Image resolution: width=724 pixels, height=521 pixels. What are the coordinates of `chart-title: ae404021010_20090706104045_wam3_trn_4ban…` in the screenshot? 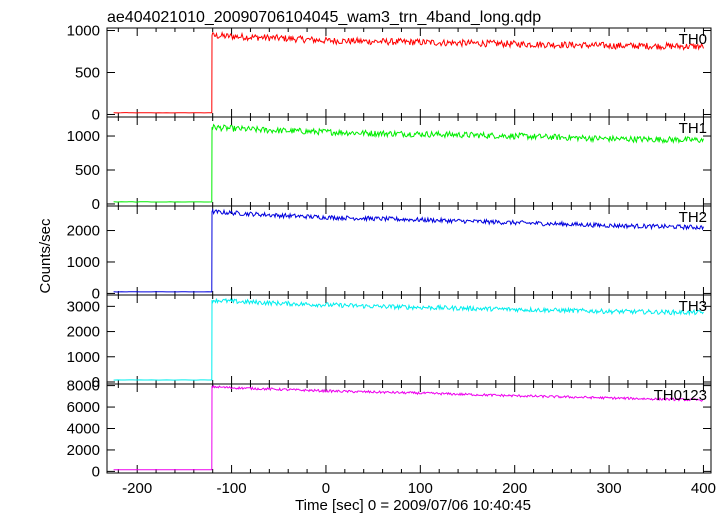 It's located at (324, 17).